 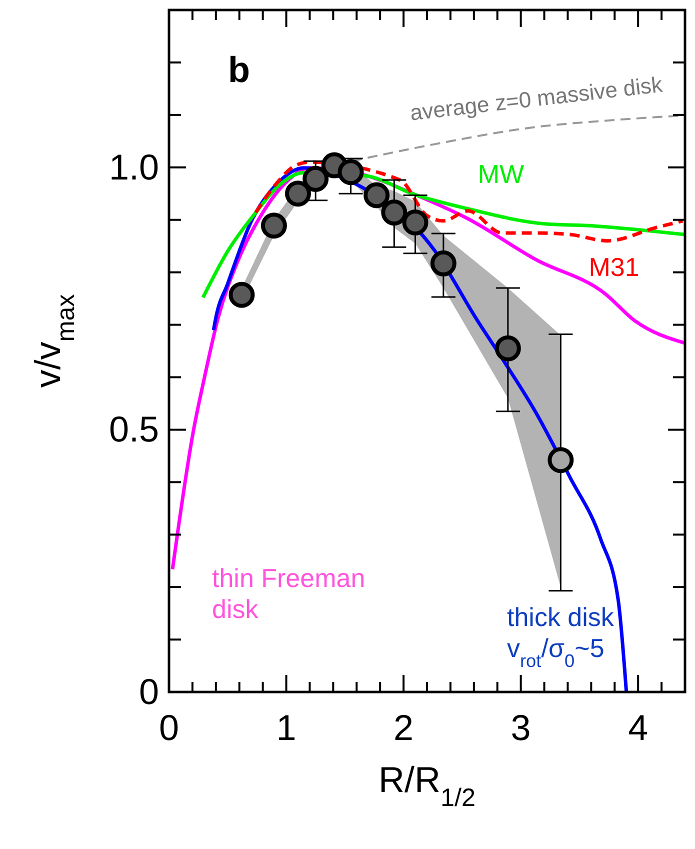 I want to click on line-series, so click(x=469, y=201).